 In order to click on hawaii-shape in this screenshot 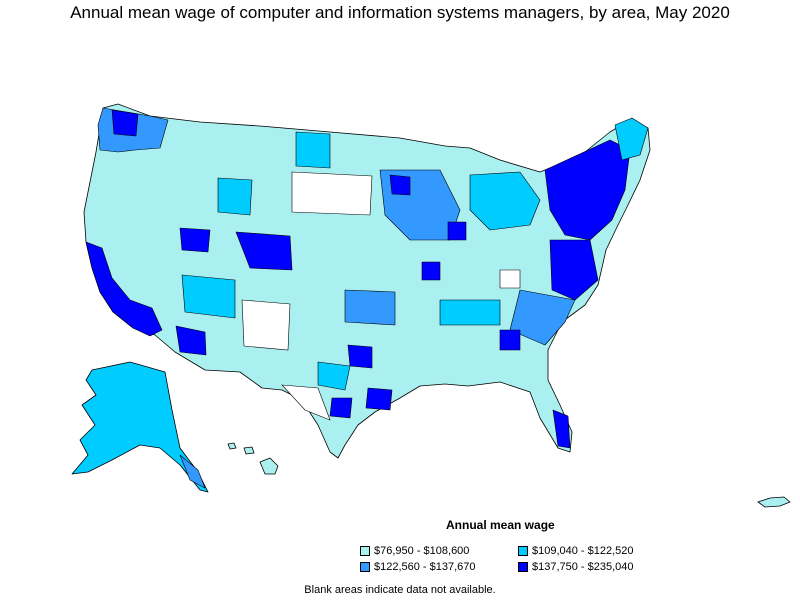, I will do `click(253, 458)`.